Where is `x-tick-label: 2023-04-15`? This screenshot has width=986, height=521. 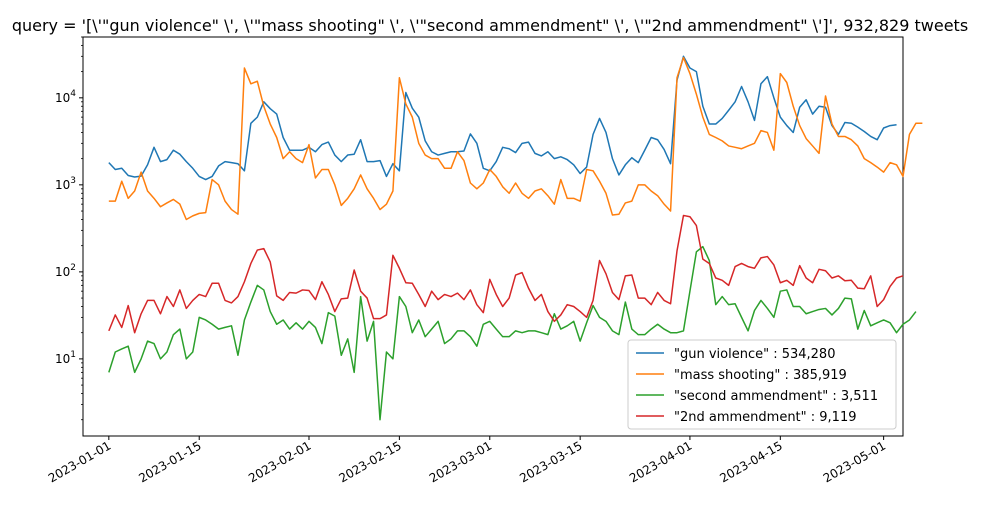 x-tick-label: 2023-04-15 is located at coordinates (750, 461).